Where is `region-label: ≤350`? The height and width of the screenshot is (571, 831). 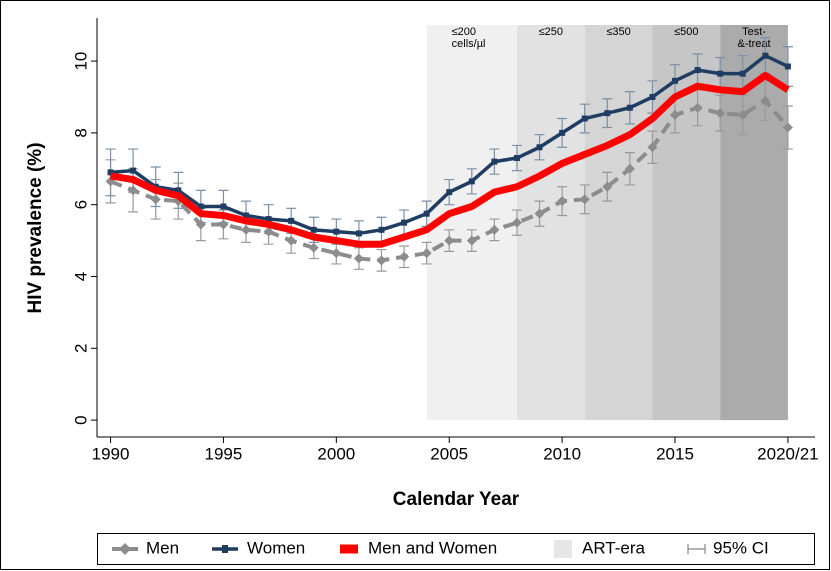
region-label: ≤350 is located at coordinates (618, 32).